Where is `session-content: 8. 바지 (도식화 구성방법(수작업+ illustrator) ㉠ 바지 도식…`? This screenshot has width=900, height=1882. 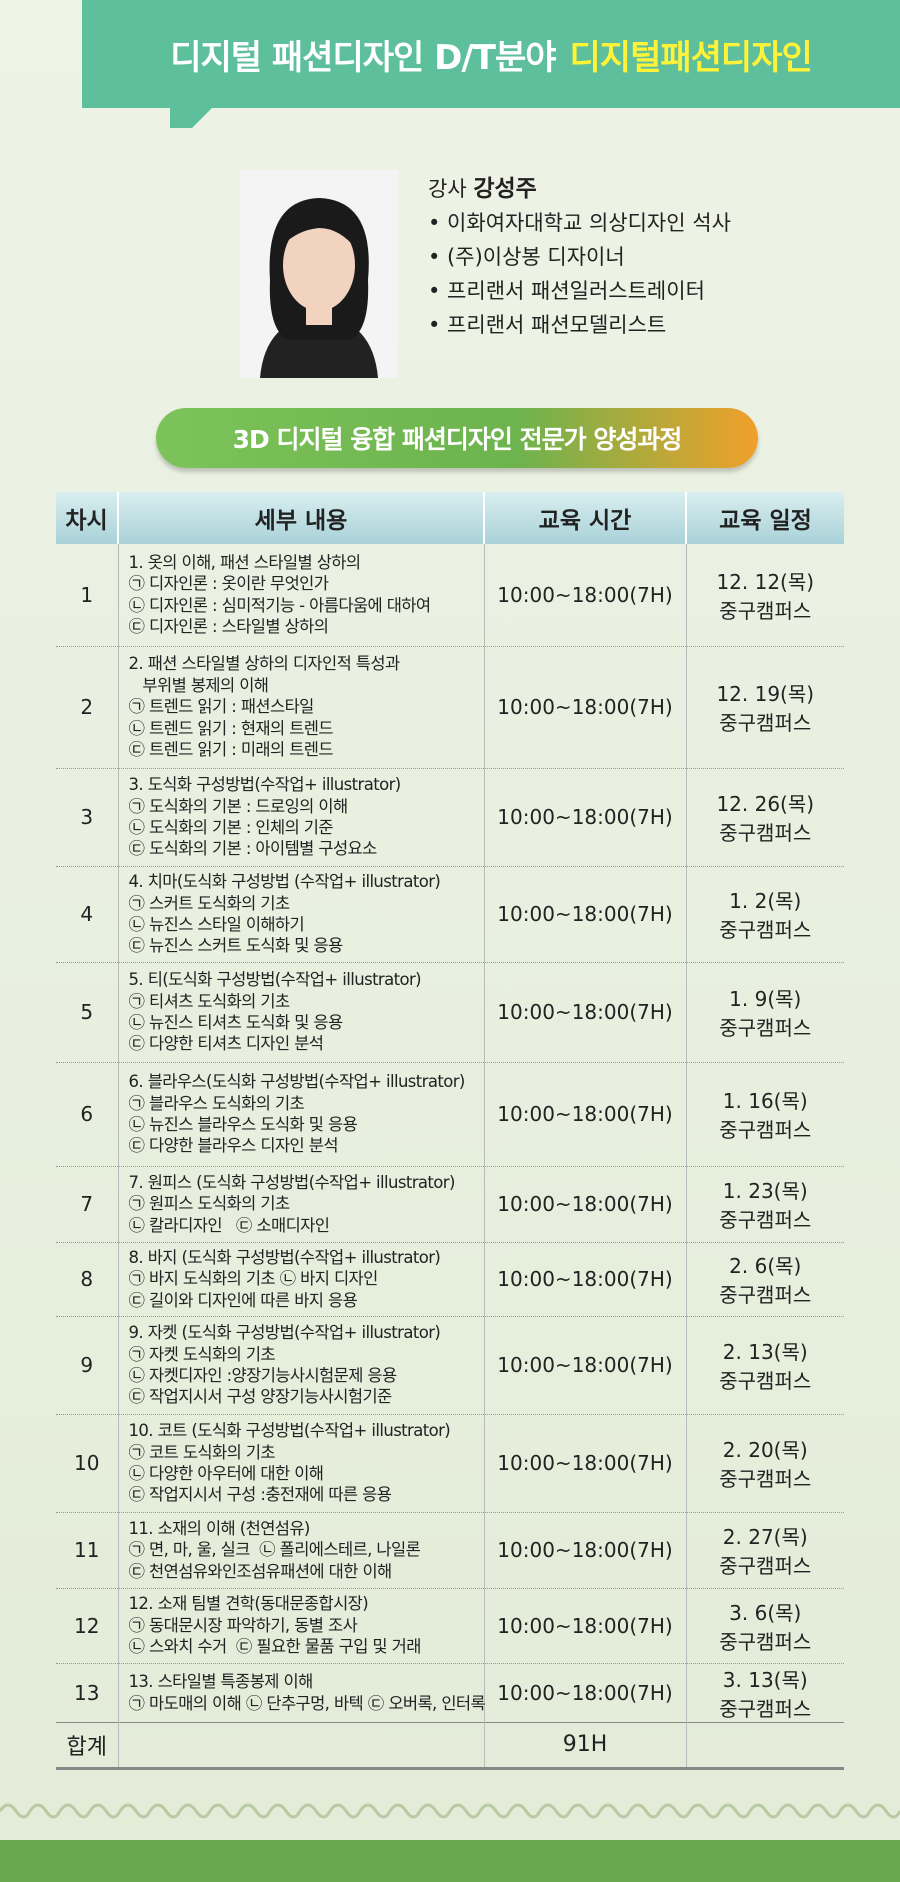
session-content: 8. 바지 (도식화 구성방법(수작업+ illustrator) ㉠ 바지 도식… is located at coordinates (300, 1279).